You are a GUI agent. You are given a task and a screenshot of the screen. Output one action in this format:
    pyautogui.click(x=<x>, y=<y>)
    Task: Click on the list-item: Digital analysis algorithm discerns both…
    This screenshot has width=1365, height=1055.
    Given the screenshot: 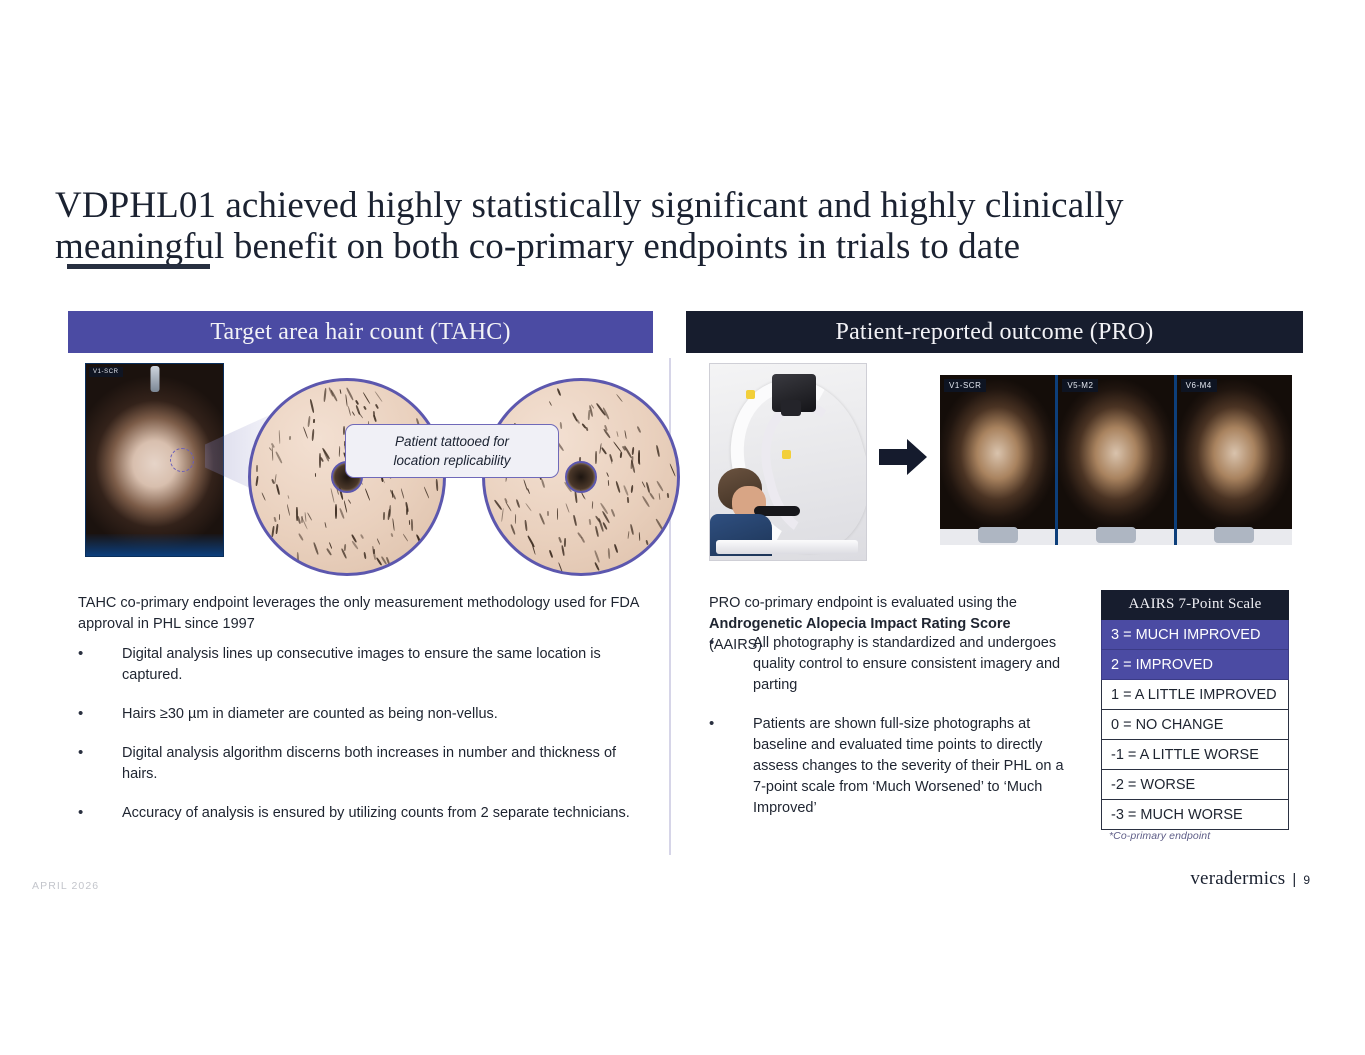 What is the action you would take?
    pyautogui.click(x=361, y=763)
    